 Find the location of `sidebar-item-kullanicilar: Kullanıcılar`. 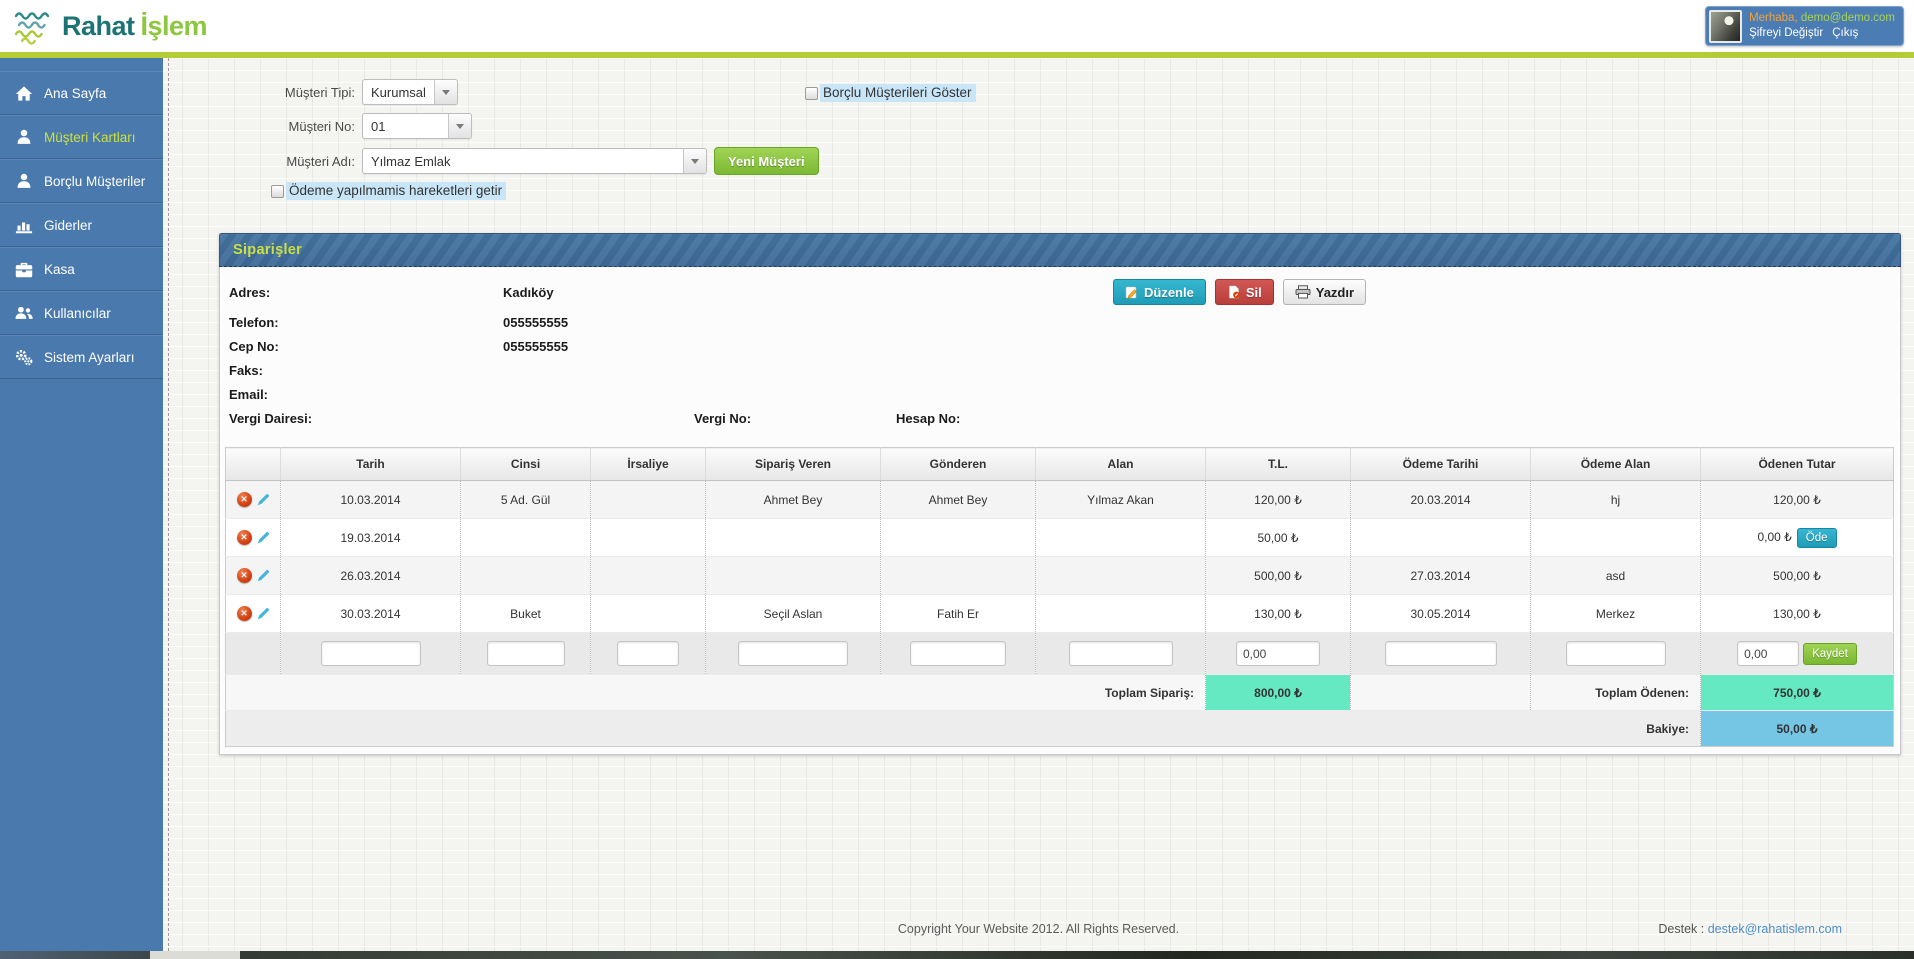

sidebar-item-kullanicilar: Kullanıcılar is located at coordinates (81, 313).